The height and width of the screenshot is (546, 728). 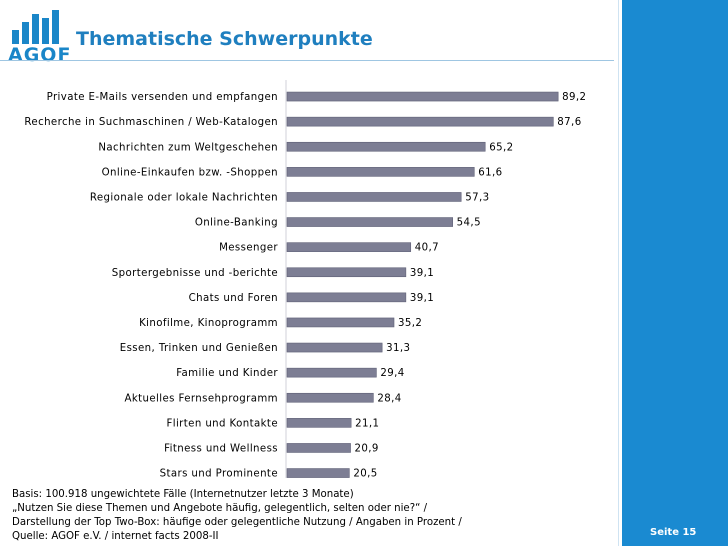 What do you see at coordinates (224, 39) in the screenshot?
I see `page-title: Thematische Schwerpunkte` at bounding box center [224, 39].